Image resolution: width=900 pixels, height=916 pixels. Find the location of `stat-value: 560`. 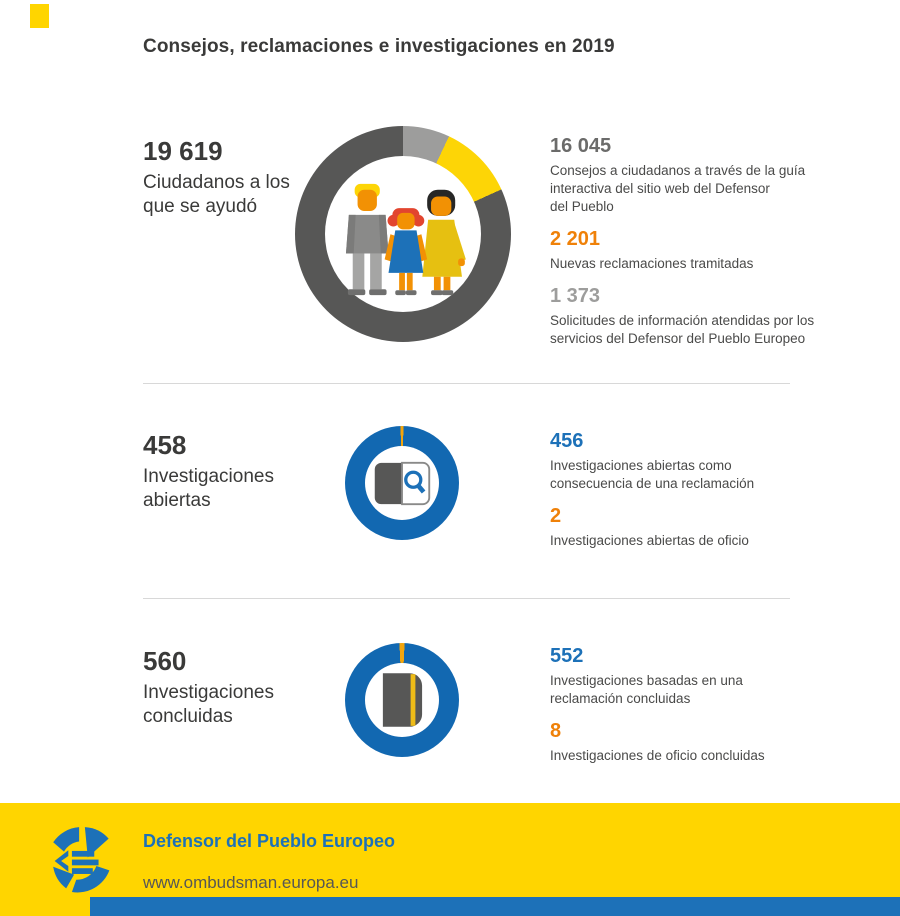

stat-value: 560 is located at coordinates (165, 661).